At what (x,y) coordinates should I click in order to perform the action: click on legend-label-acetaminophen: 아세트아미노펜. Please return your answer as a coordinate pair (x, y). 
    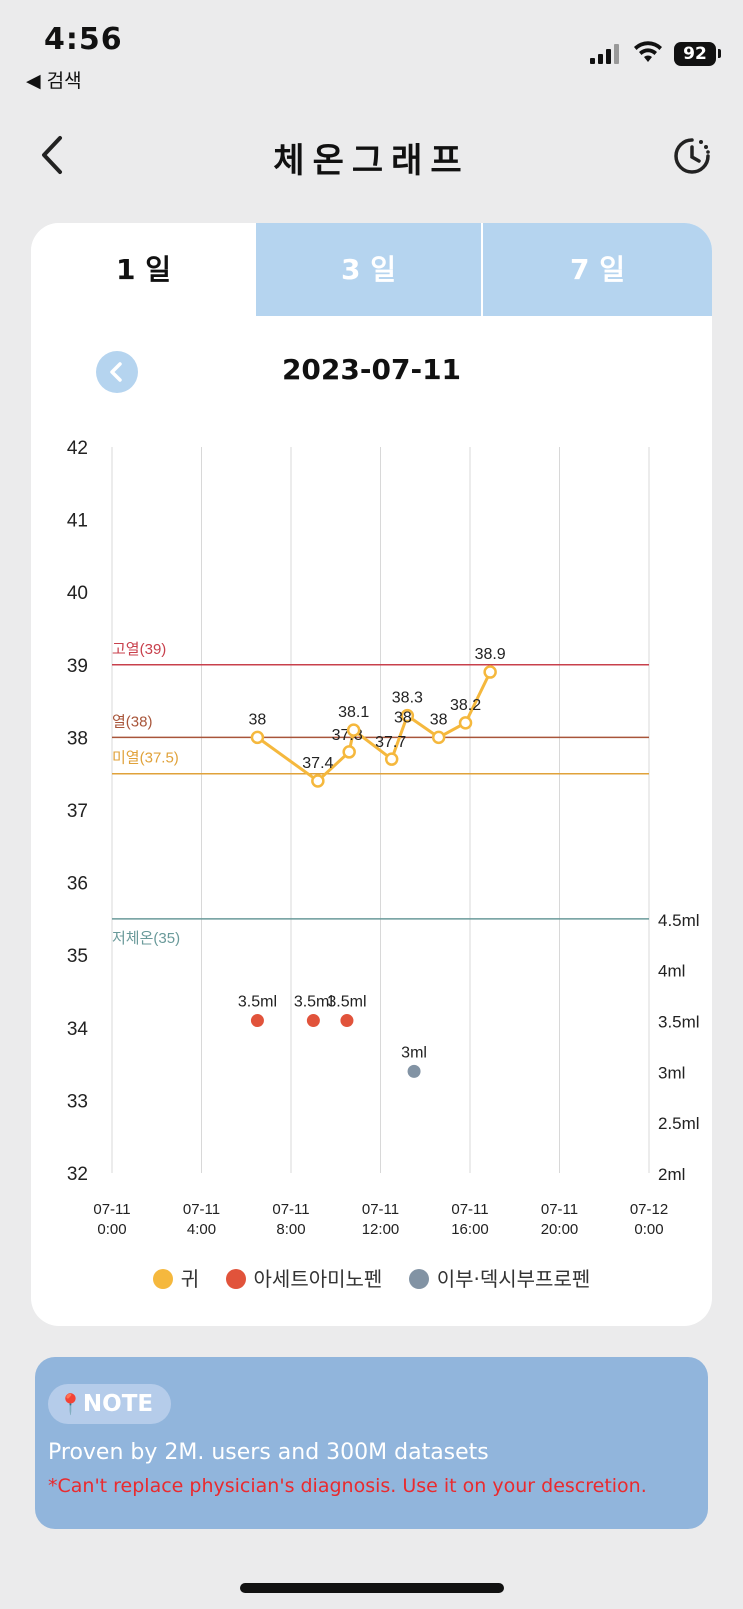
    Looking at the image, I should click on (318, 1279).